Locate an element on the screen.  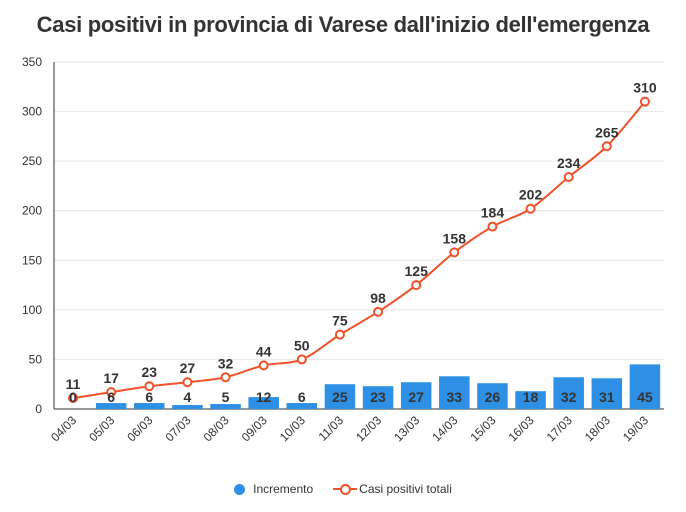
x-tick-label: 14/03 is located at coordinates (444, 428).